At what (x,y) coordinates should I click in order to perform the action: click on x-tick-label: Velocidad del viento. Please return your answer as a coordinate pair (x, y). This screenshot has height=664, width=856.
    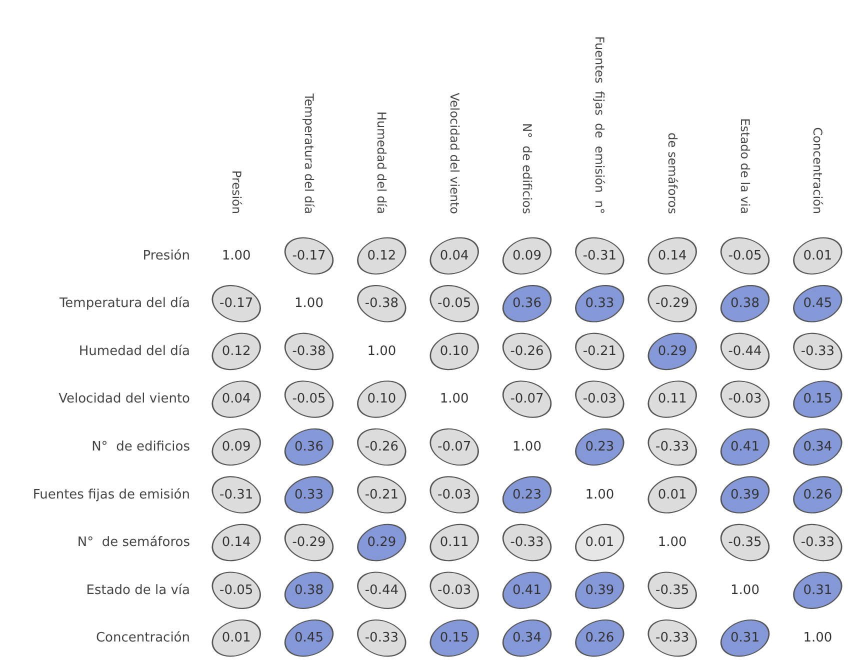
    Looking at the image, I should click on (454, 153).